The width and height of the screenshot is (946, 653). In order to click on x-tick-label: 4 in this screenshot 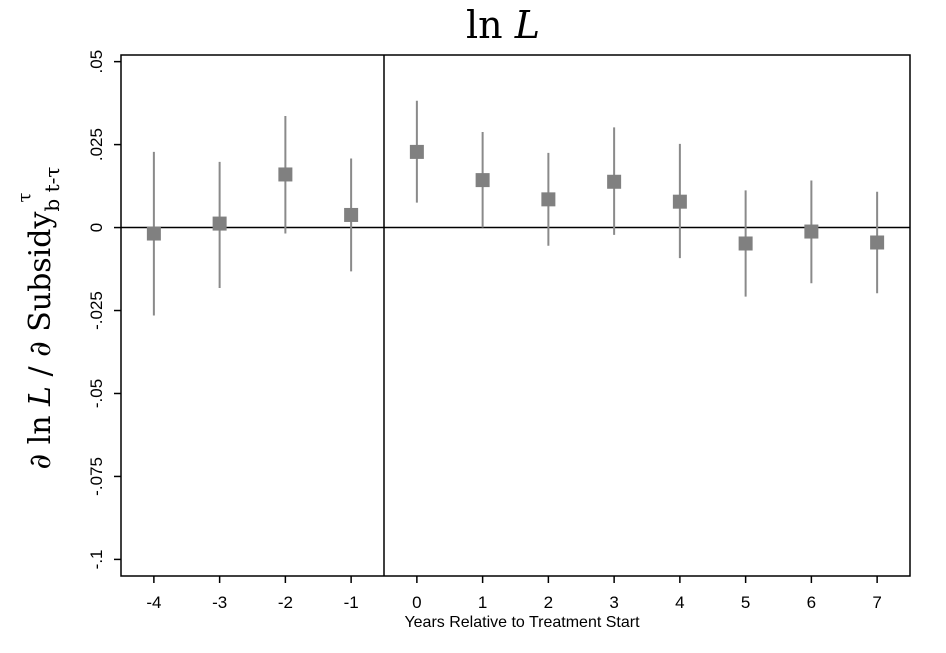, I will do `click(679, 602)`.